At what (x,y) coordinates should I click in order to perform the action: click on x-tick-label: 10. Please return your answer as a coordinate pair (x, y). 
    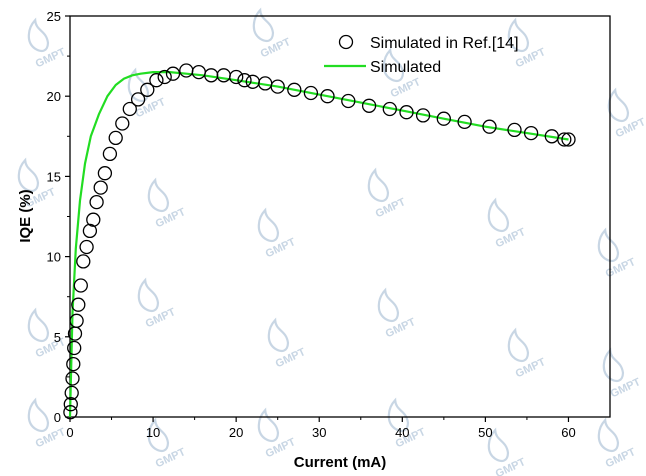
    Looking at the image, I should click on (153, 432).